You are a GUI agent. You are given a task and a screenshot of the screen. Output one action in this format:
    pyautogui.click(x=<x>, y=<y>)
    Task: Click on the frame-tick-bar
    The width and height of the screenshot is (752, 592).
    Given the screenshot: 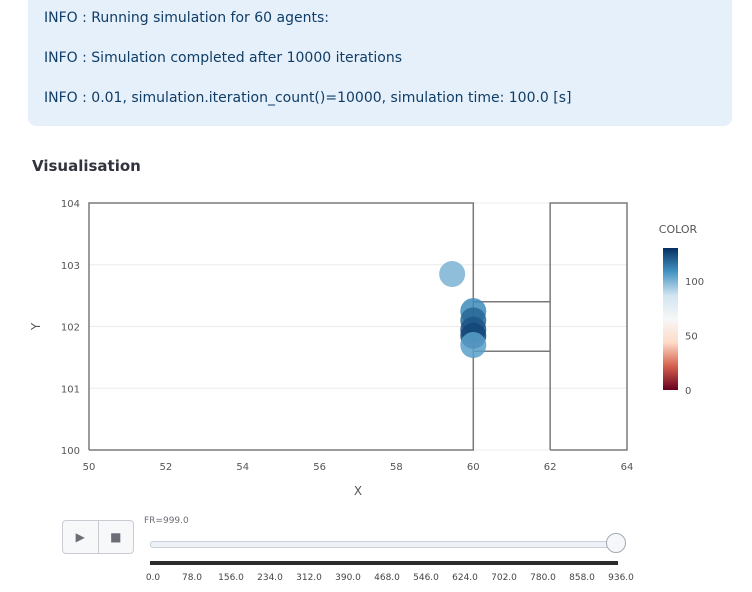 What is the action you would take?
    pyautogui.click(x=384, y=563)
    